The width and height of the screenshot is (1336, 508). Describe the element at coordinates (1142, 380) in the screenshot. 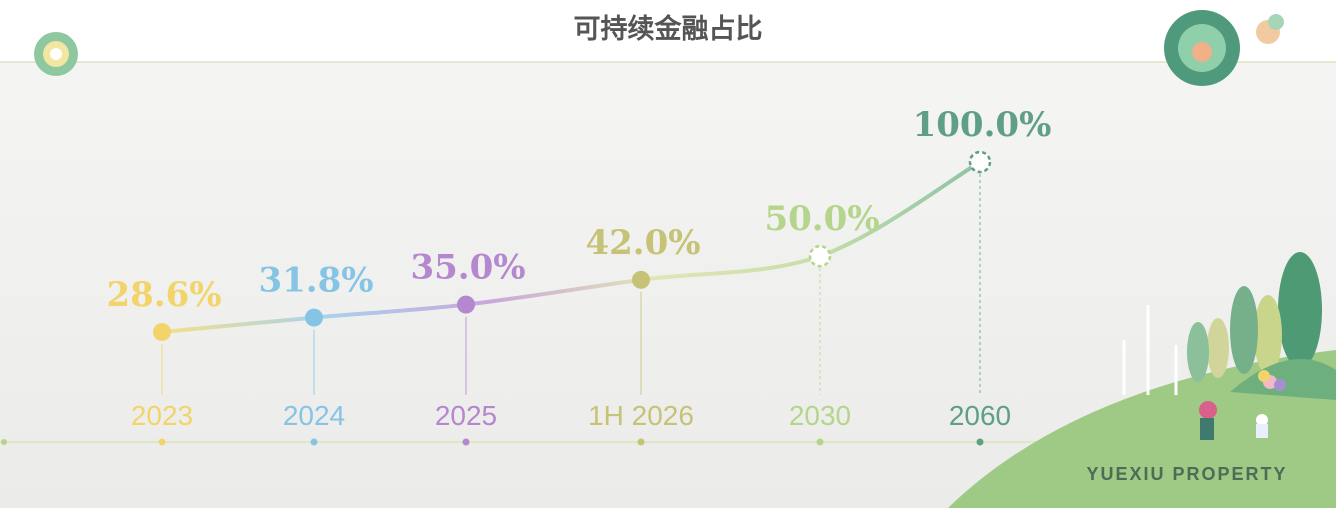

I see `landscape` at that location.